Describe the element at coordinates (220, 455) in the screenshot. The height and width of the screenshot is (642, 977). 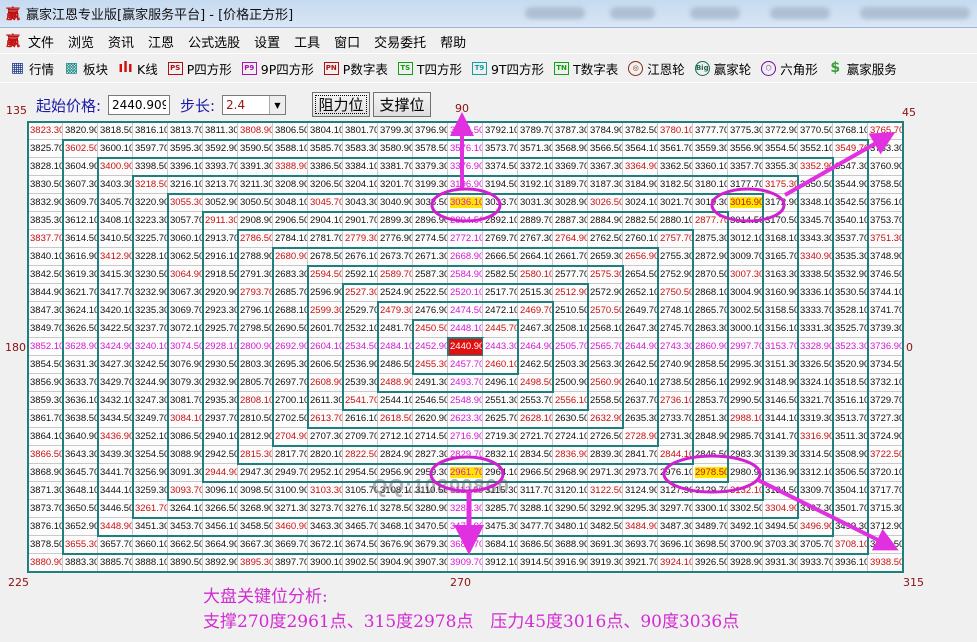
I see `grid-cell: 2942.50` at that location.